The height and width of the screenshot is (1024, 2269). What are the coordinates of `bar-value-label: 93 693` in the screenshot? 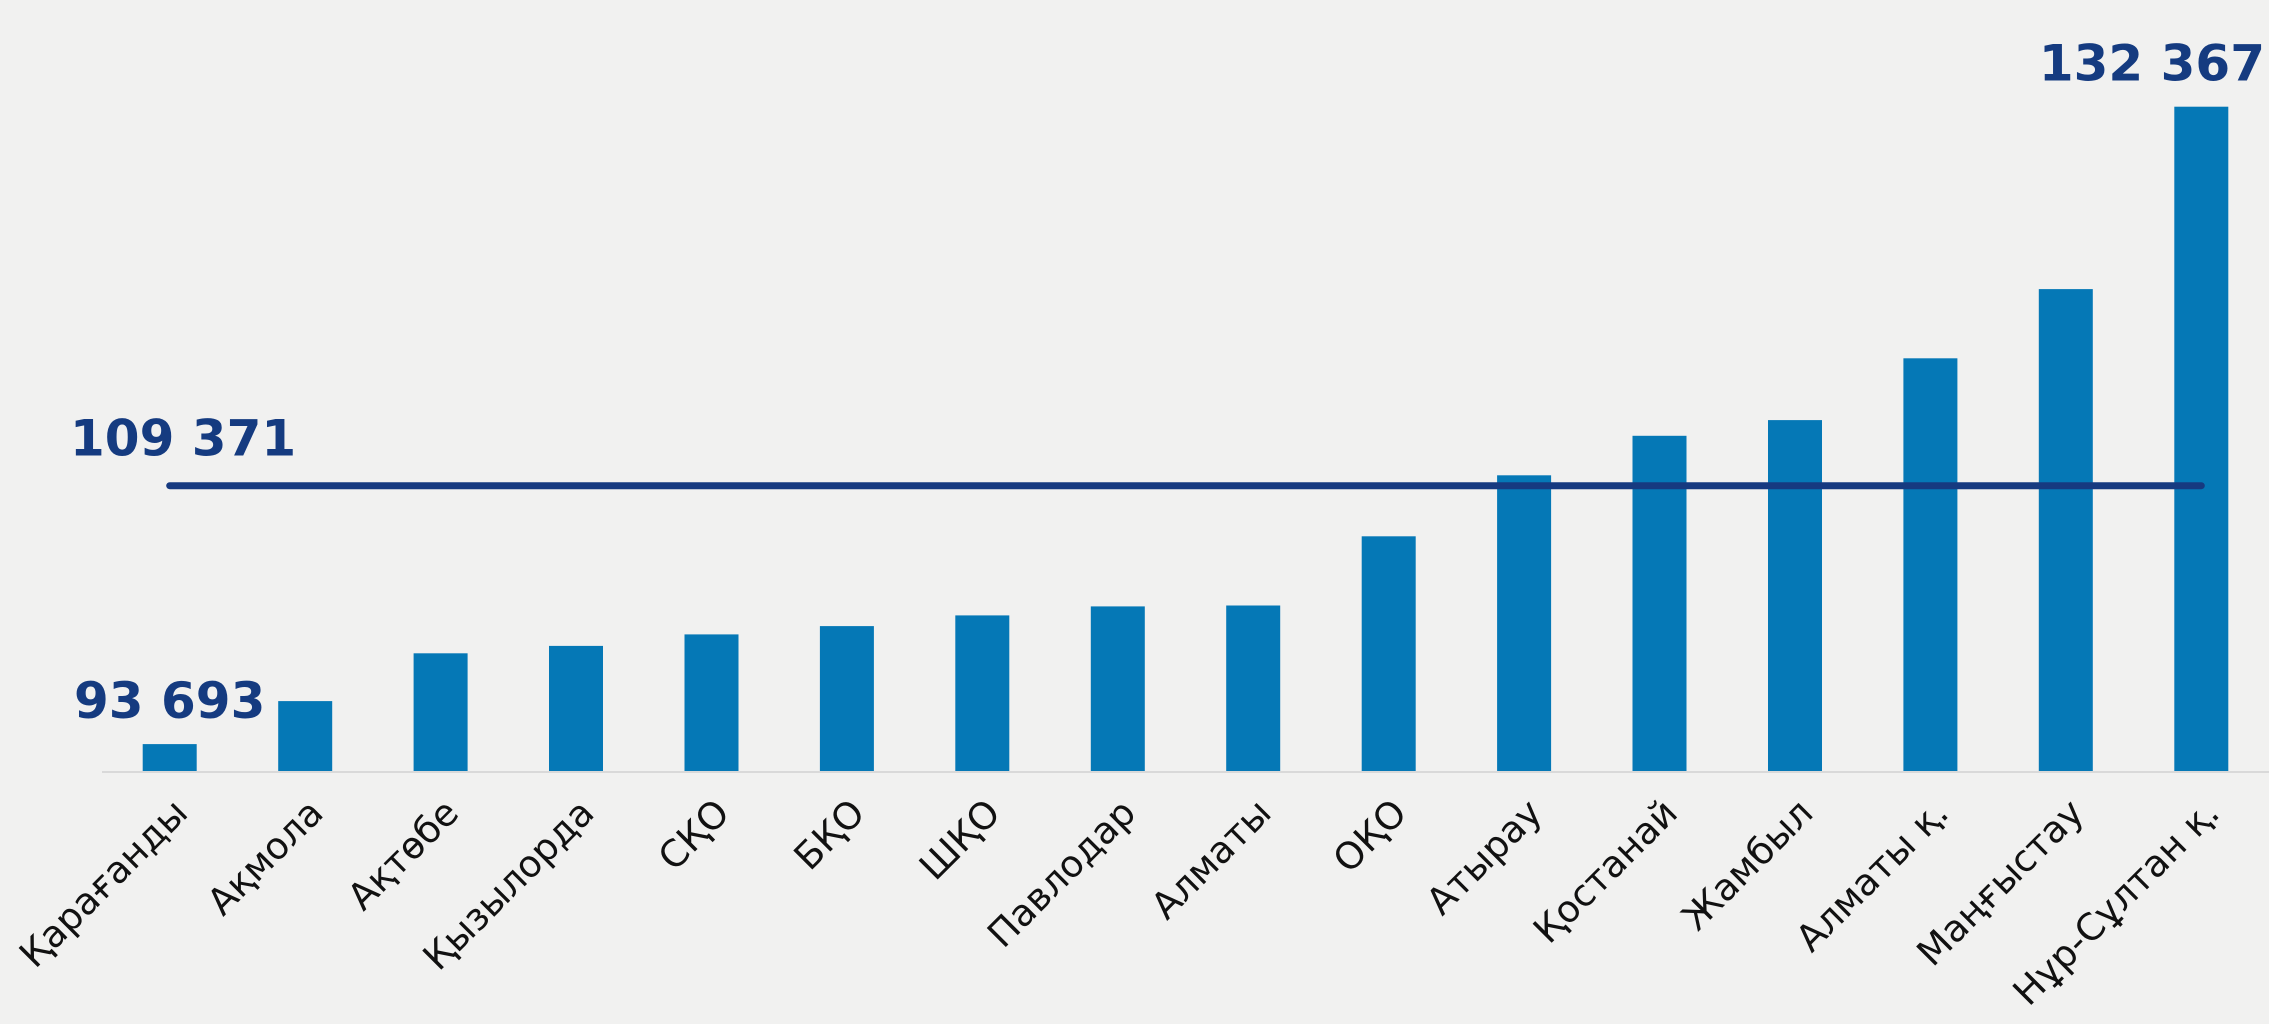 It's located at (169, 701).